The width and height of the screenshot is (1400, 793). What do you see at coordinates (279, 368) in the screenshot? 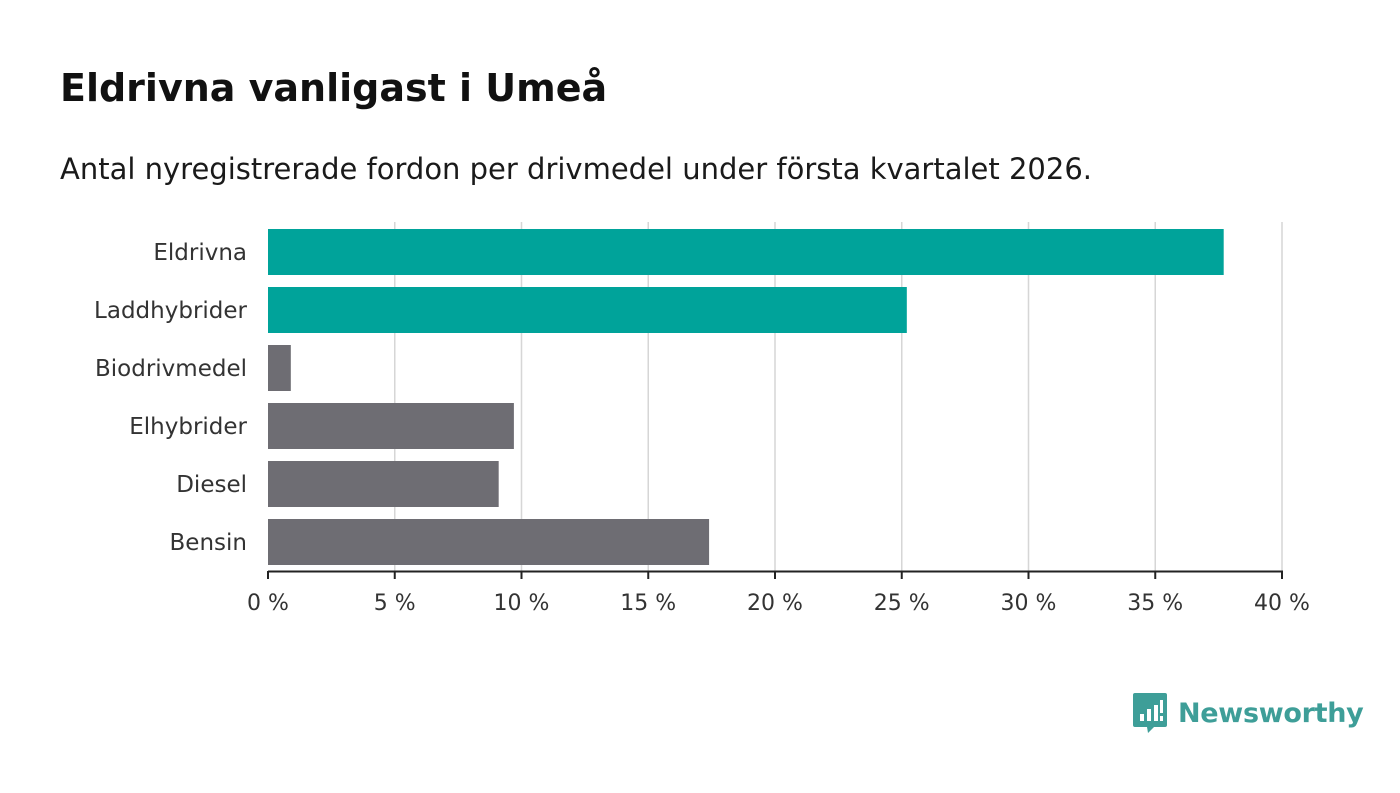
I see `bar-biodrivmedel` at bounding box center [279, 368].